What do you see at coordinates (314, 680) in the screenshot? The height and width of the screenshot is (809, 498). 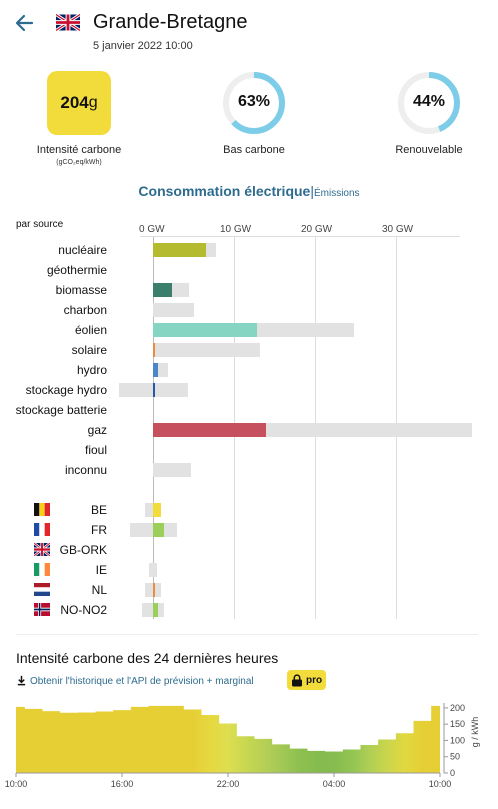 I see `pro-label: pro` at bounding box center [314, 680].